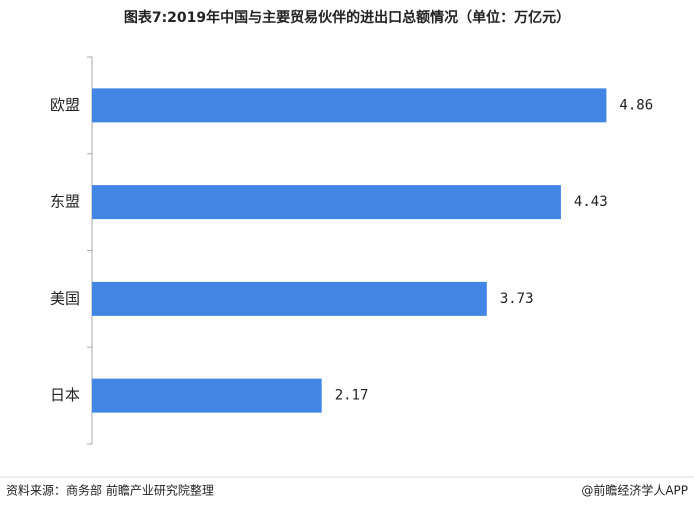 Image resolution: width=694 pixels, height=510 pixels. Describe the element at coordinates (65, 298) in the screenshot. I see `y-tick-label: 美国` at that location.